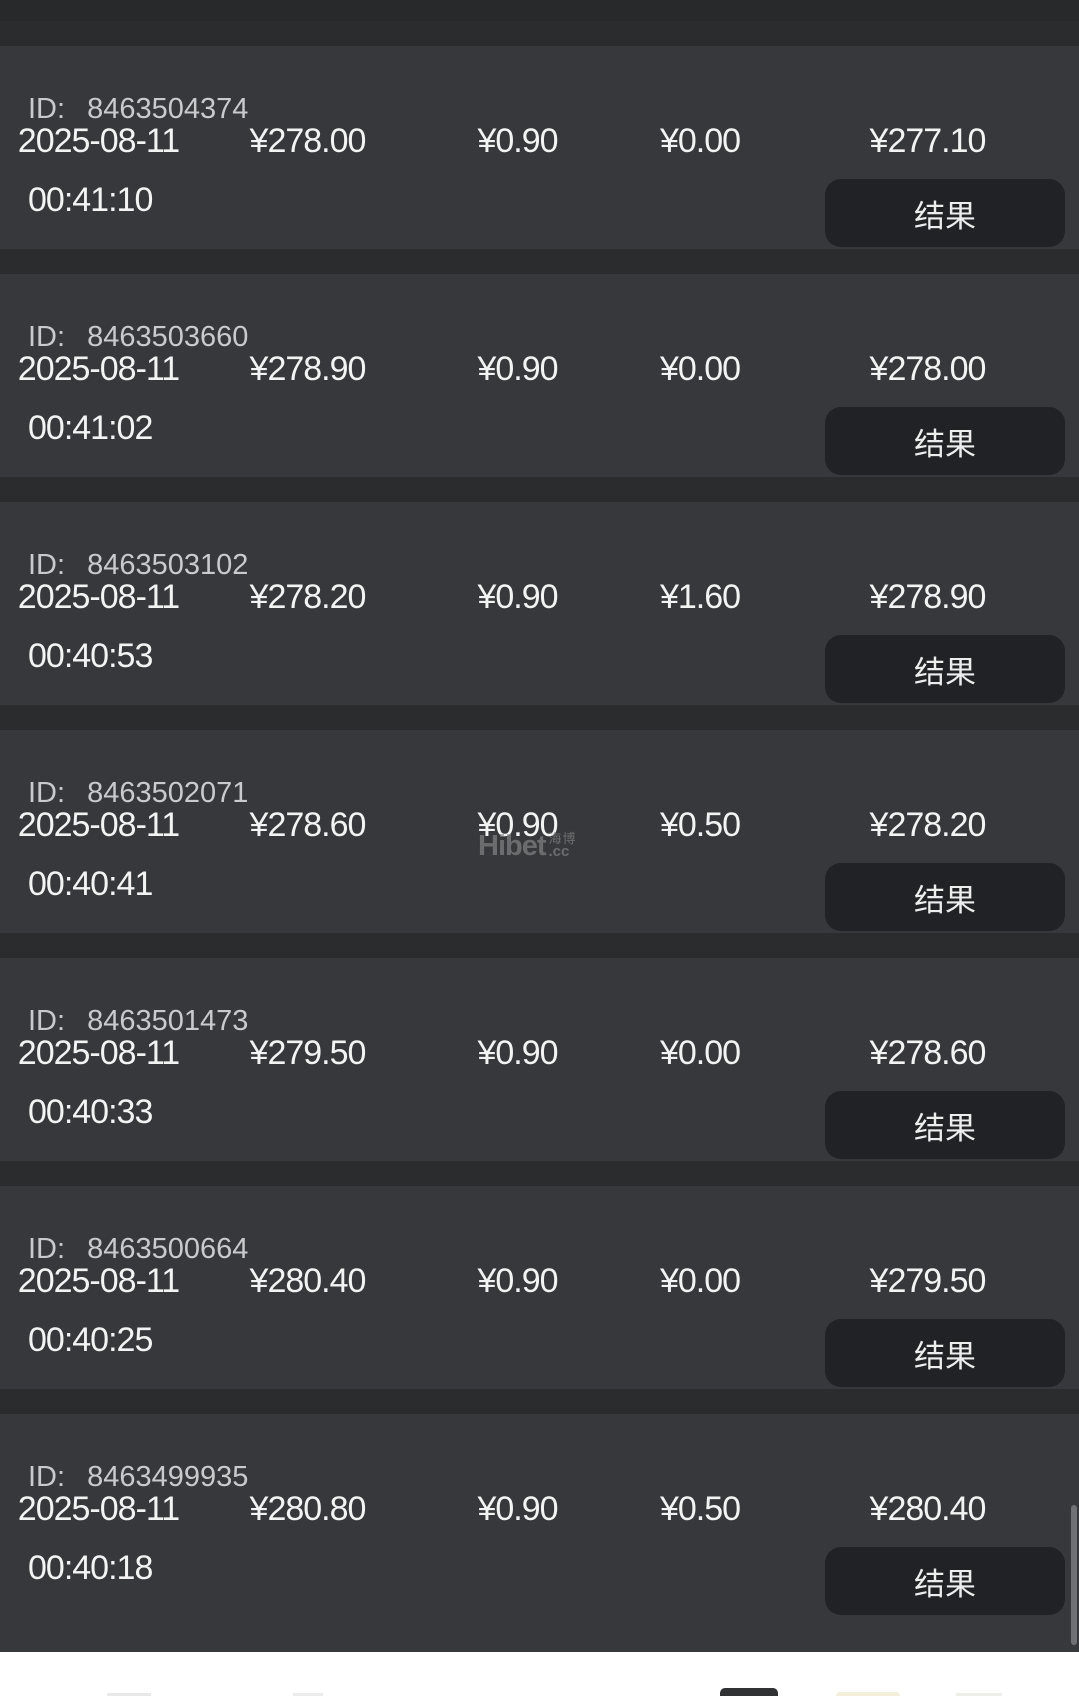 This screenshot has width=1079, height=1696. What do you see at coordinates (308, 1281) in the screenshot?
I see `record-amount-open: ¥280.40` at bounding box center [308, 1281].